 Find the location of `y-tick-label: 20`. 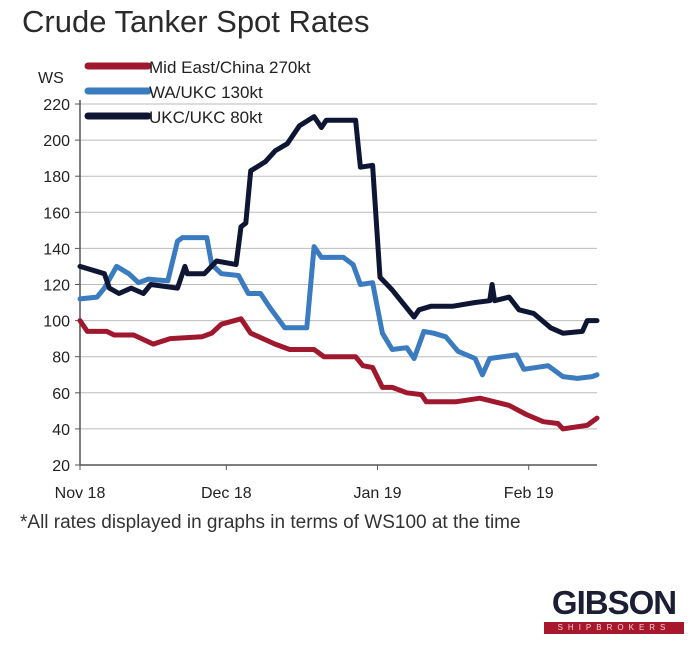

y-tick-label: 20 is located at coordinates (61, 466).